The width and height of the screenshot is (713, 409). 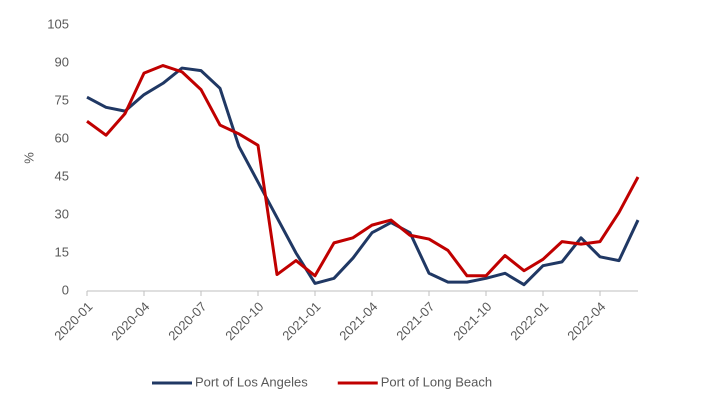 I want to click on y-tick-label: 0, so click(x=65, y=289).